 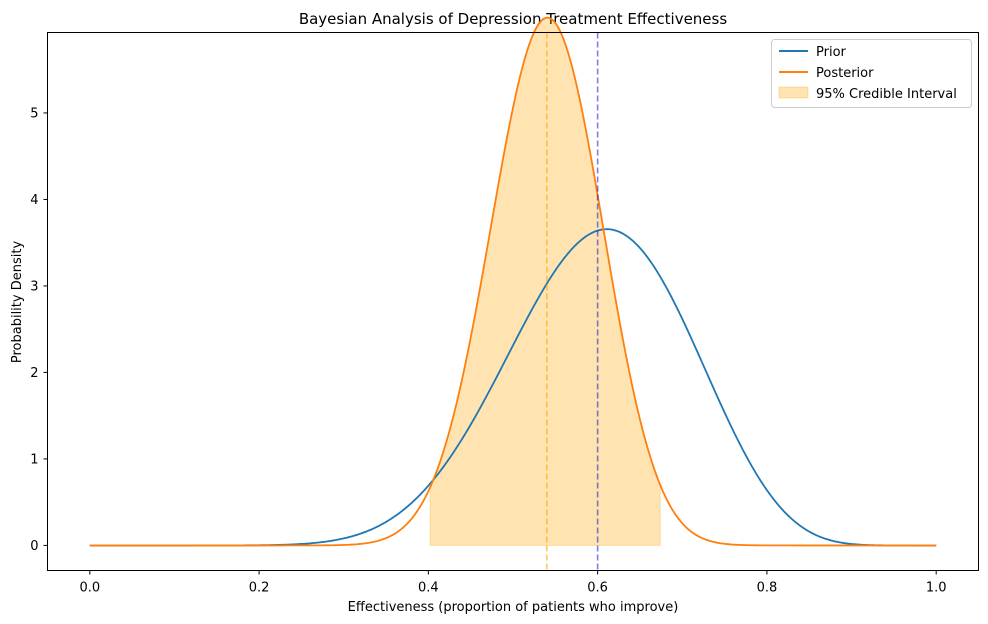 I want to click on y-tick-label: 3, so click(x=34, y=286).